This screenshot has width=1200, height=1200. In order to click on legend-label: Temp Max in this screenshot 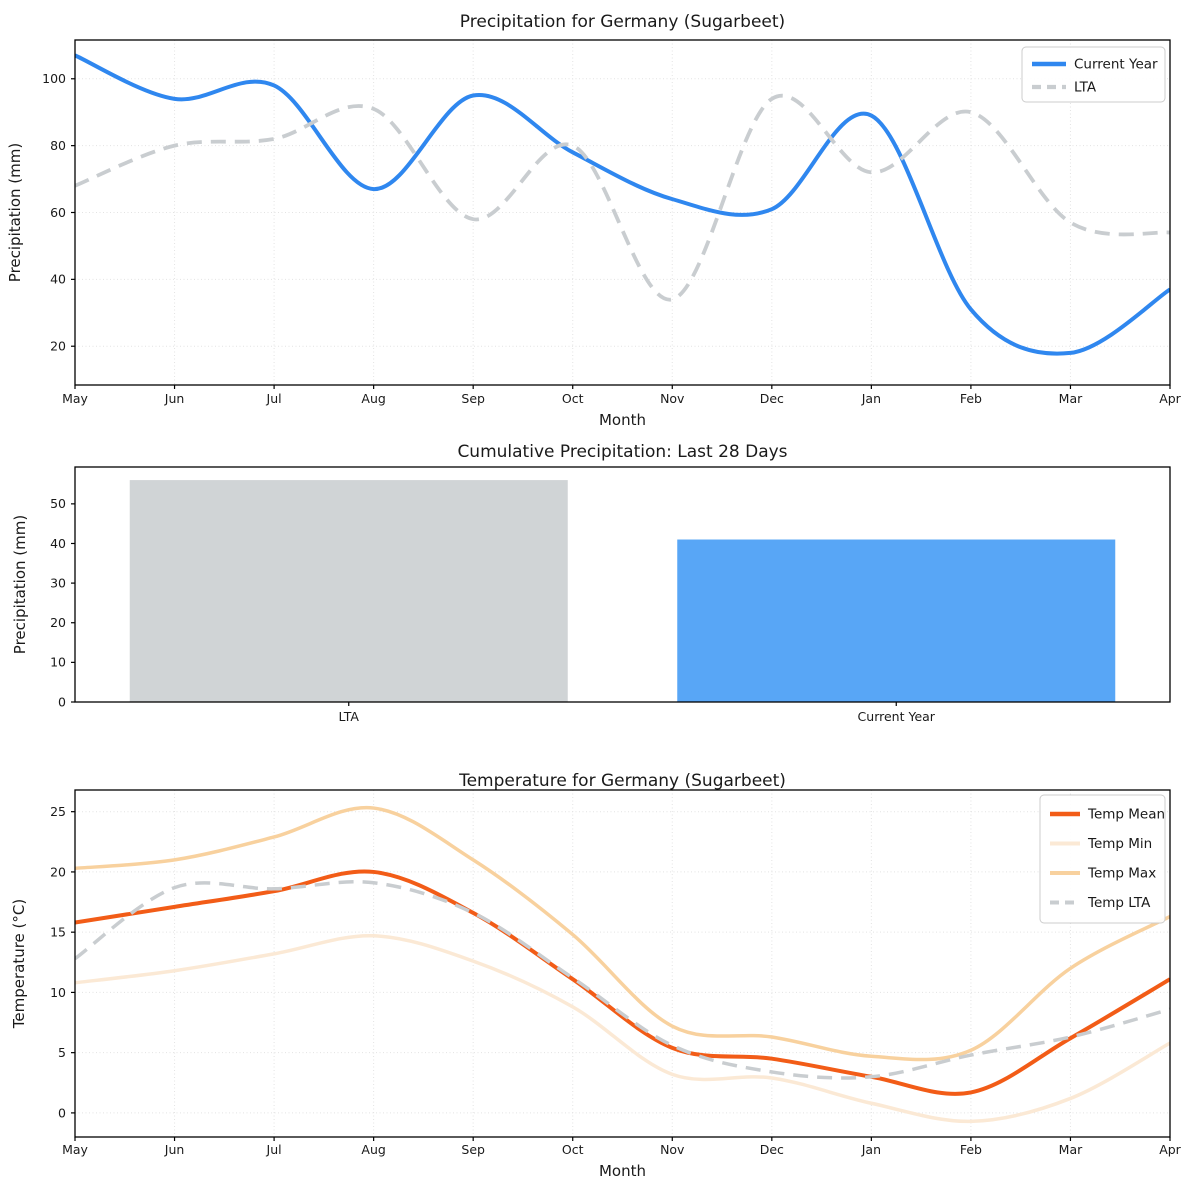, I will do `click(1121, 874)`.